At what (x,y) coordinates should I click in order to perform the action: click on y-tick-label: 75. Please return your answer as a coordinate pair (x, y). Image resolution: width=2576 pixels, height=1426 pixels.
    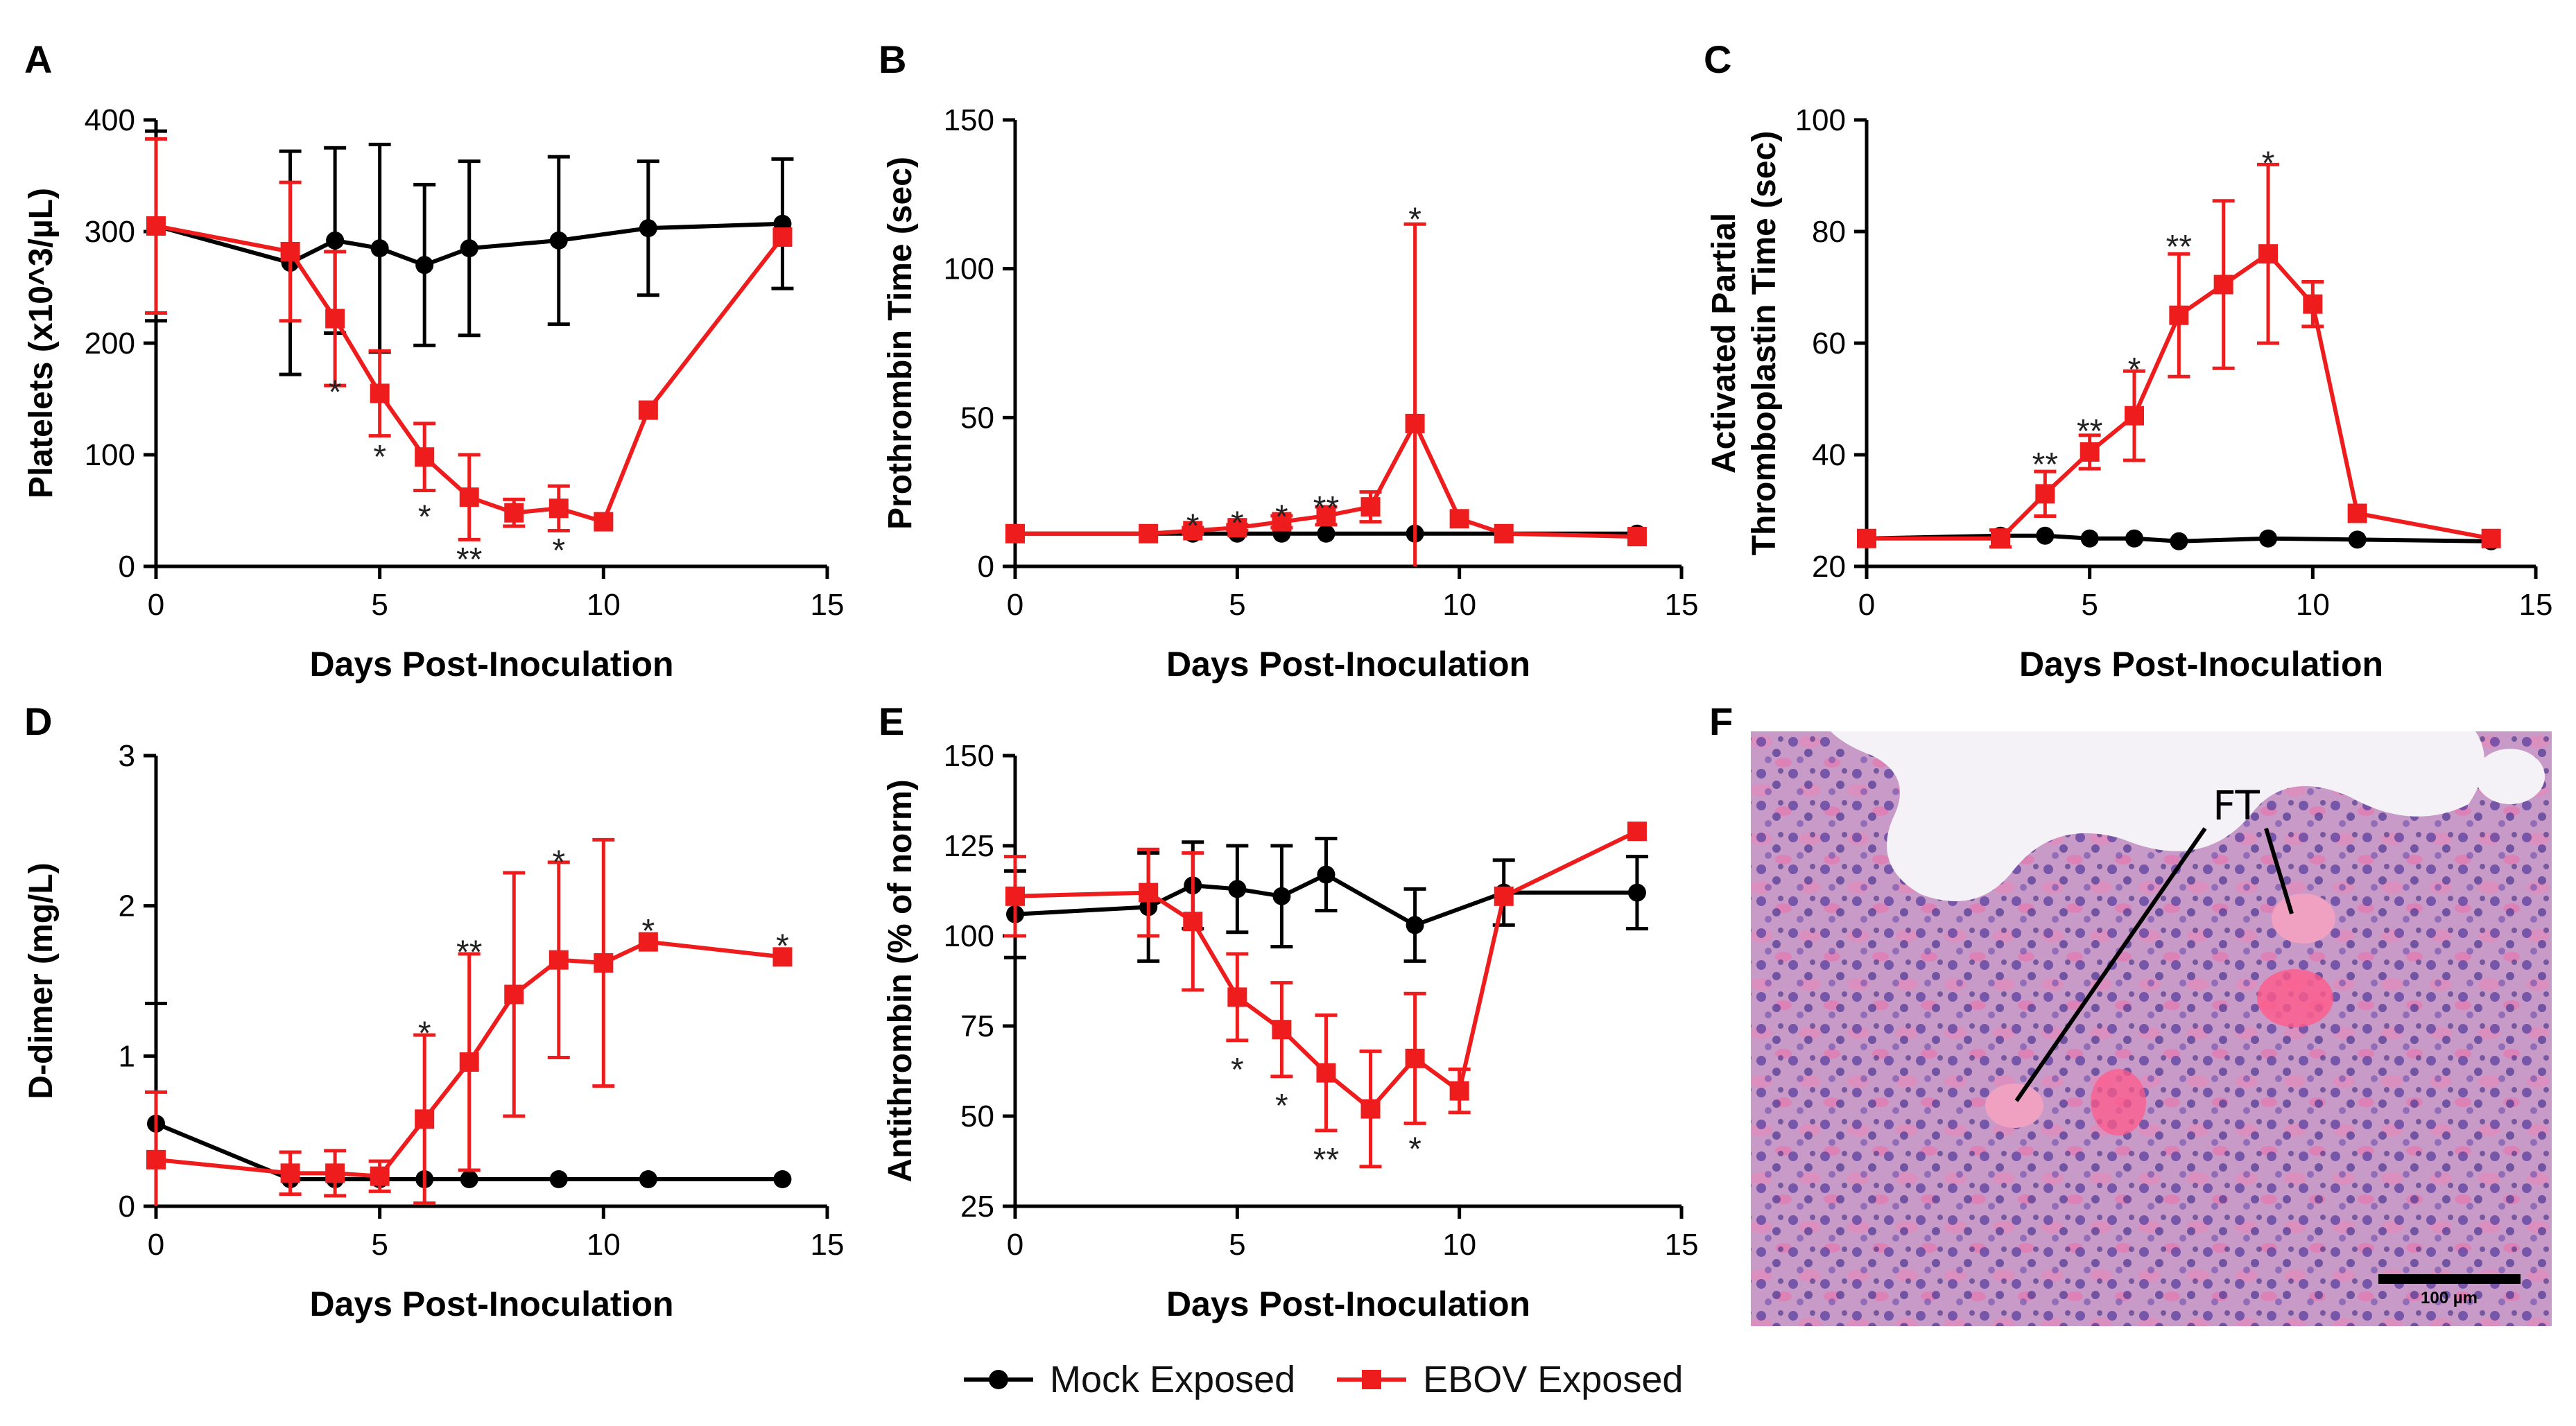
    Looking at the image, I should click on (977, 1026).